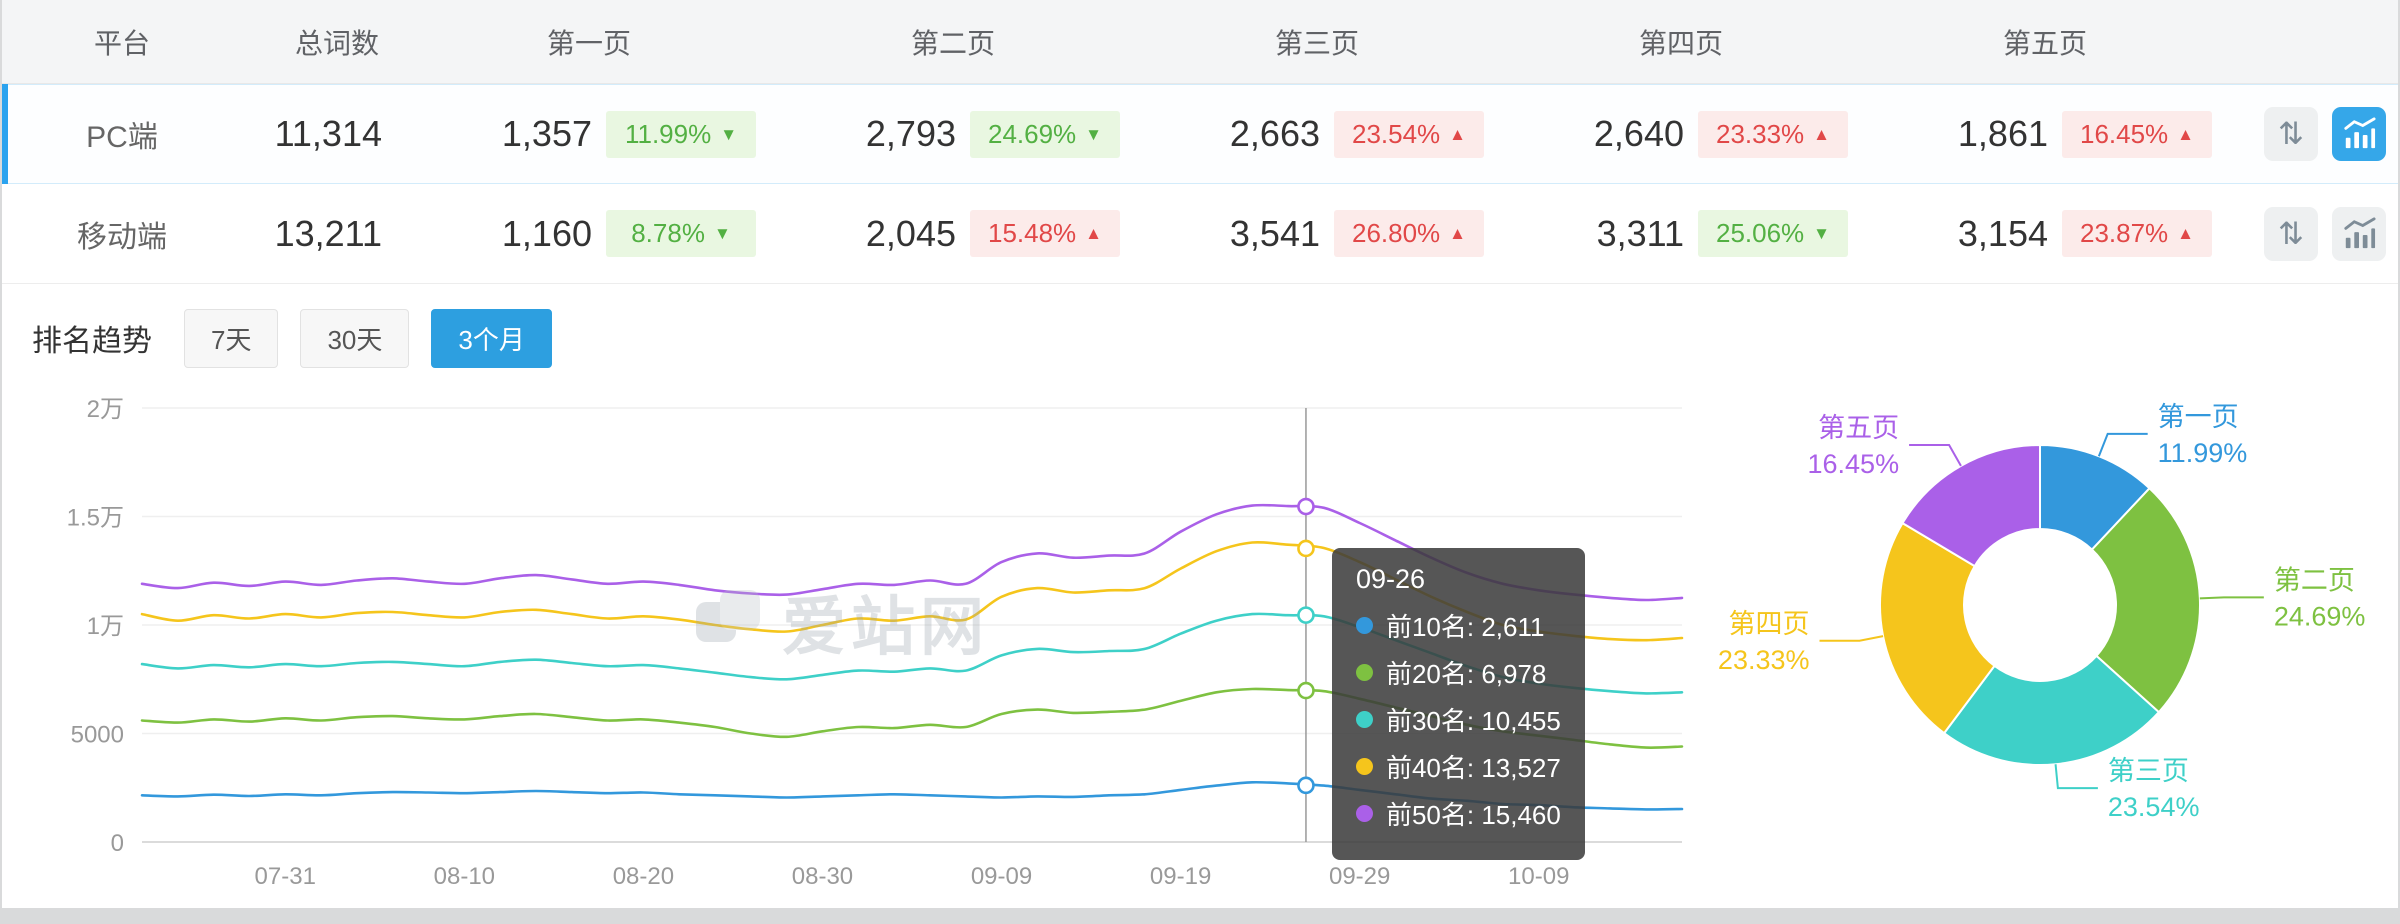  I want to click on svg-text: 08-20, so click(643, 876).